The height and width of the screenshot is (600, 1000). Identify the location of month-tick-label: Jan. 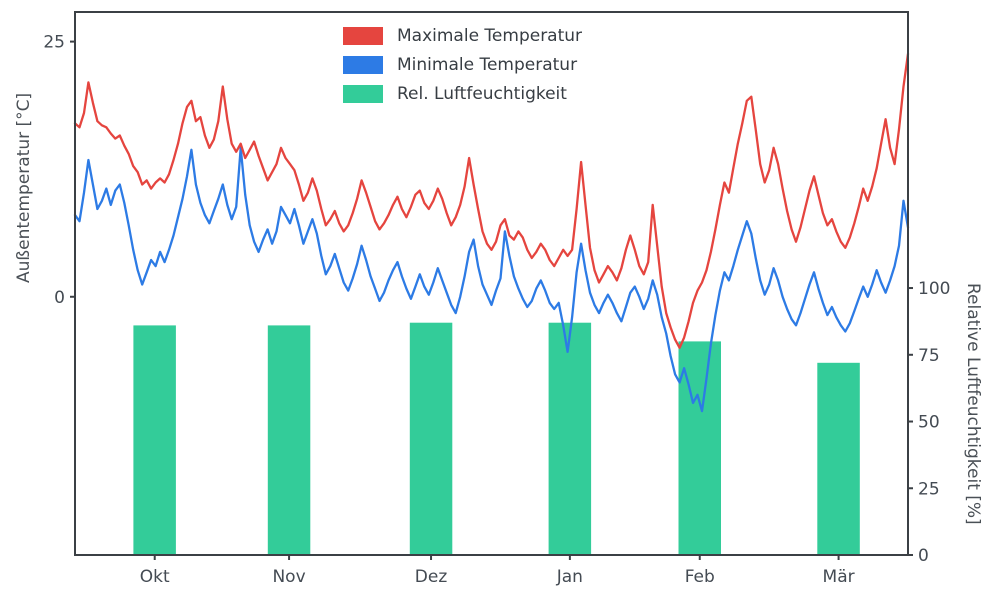
(569, 577).